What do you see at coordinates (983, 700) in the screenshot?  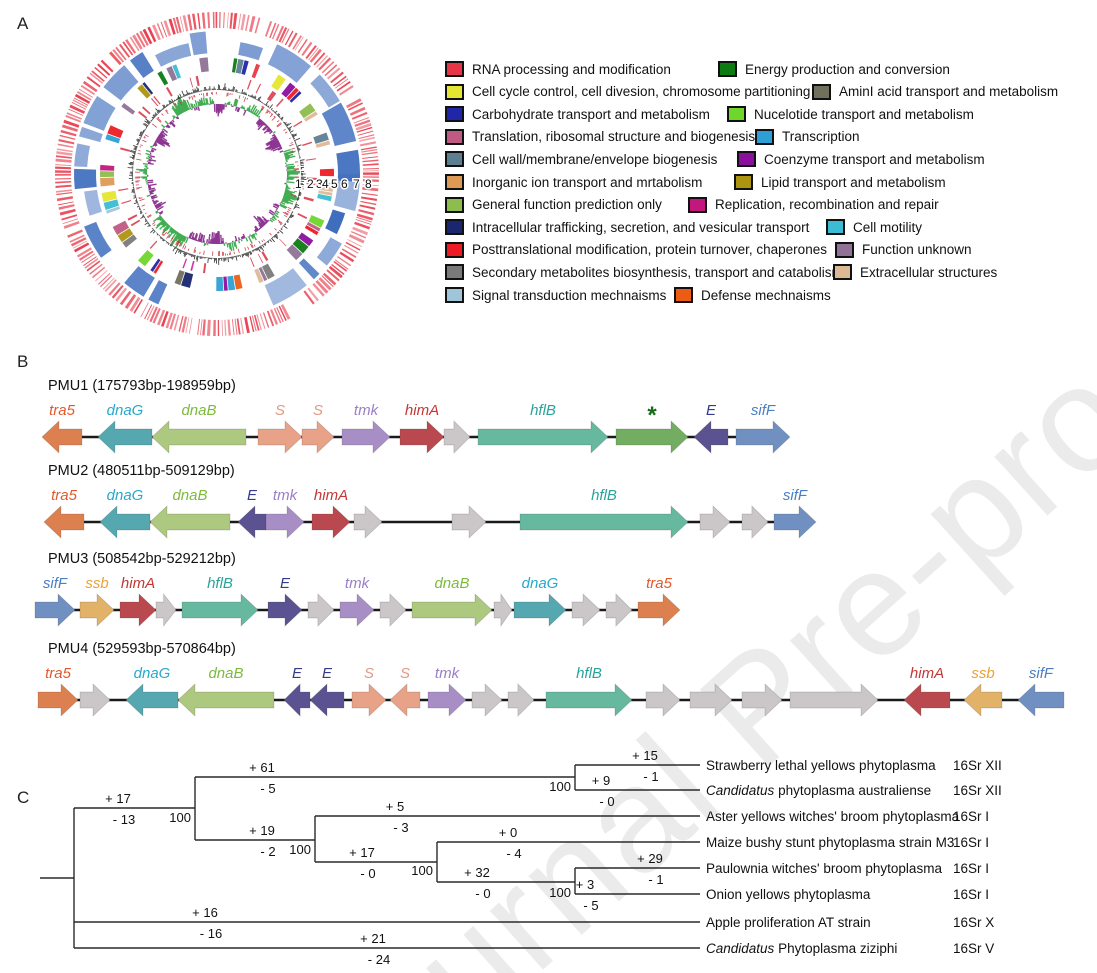 I see `gene-arrow-ssb` at bounding box center [983, 700].